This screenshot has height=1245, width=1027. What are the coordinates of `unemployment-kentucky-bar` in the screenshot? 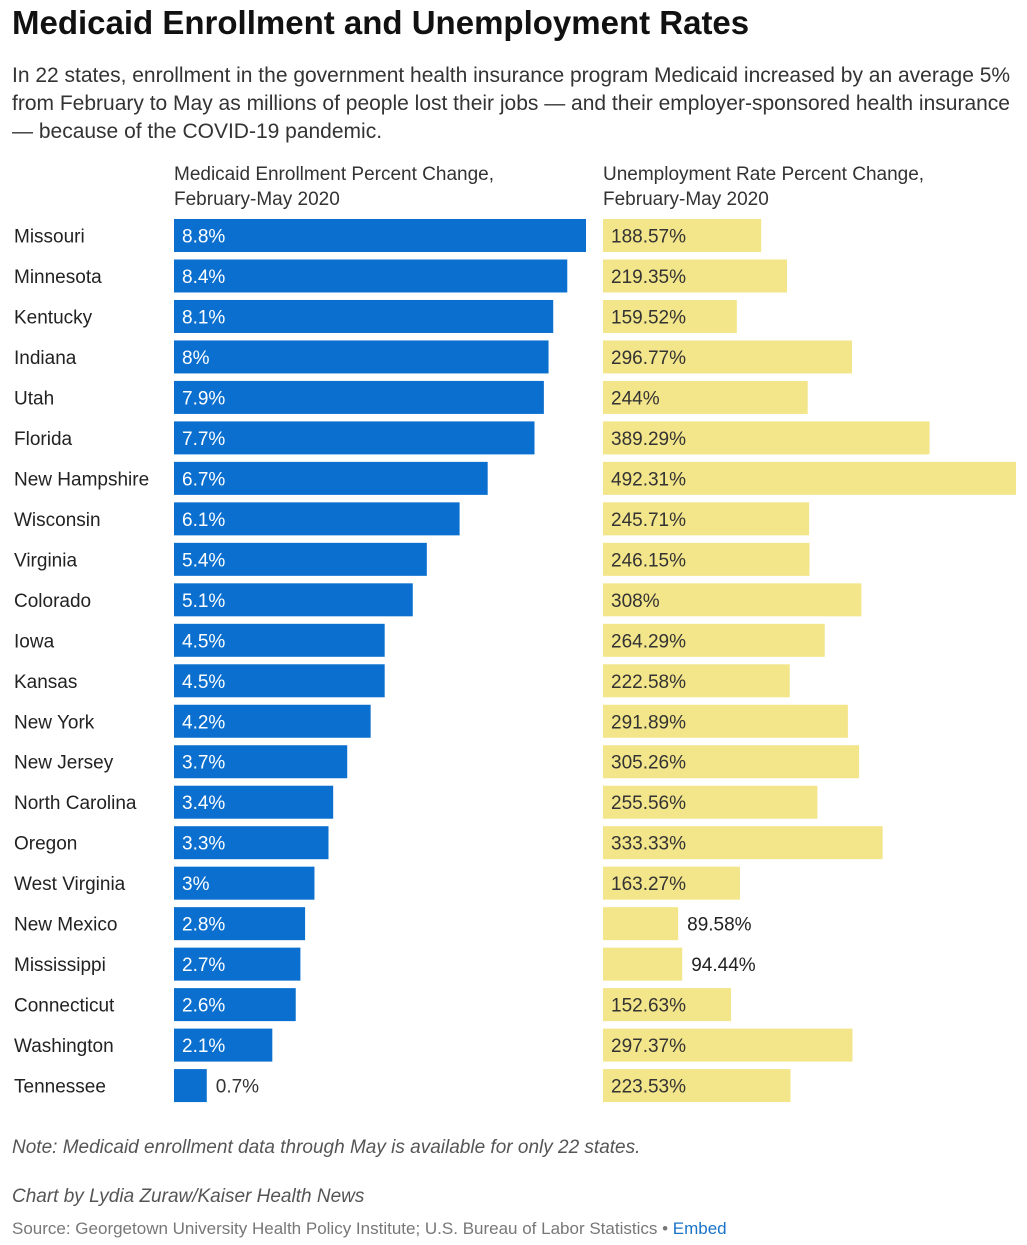 It's located at (670, 316).